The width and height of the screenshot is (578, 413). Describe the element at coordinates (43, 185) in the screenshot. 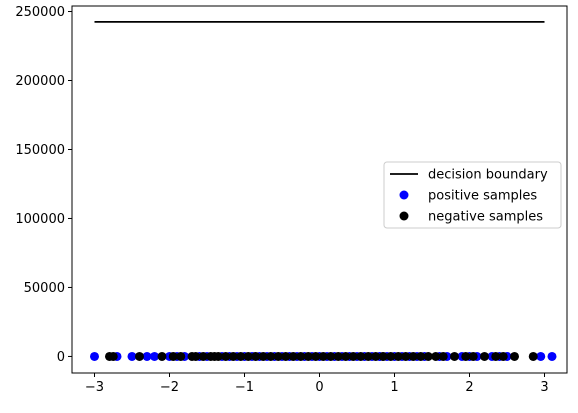

I see `y-axis: 0 50000 100000 150000 200000 250000` at that location.